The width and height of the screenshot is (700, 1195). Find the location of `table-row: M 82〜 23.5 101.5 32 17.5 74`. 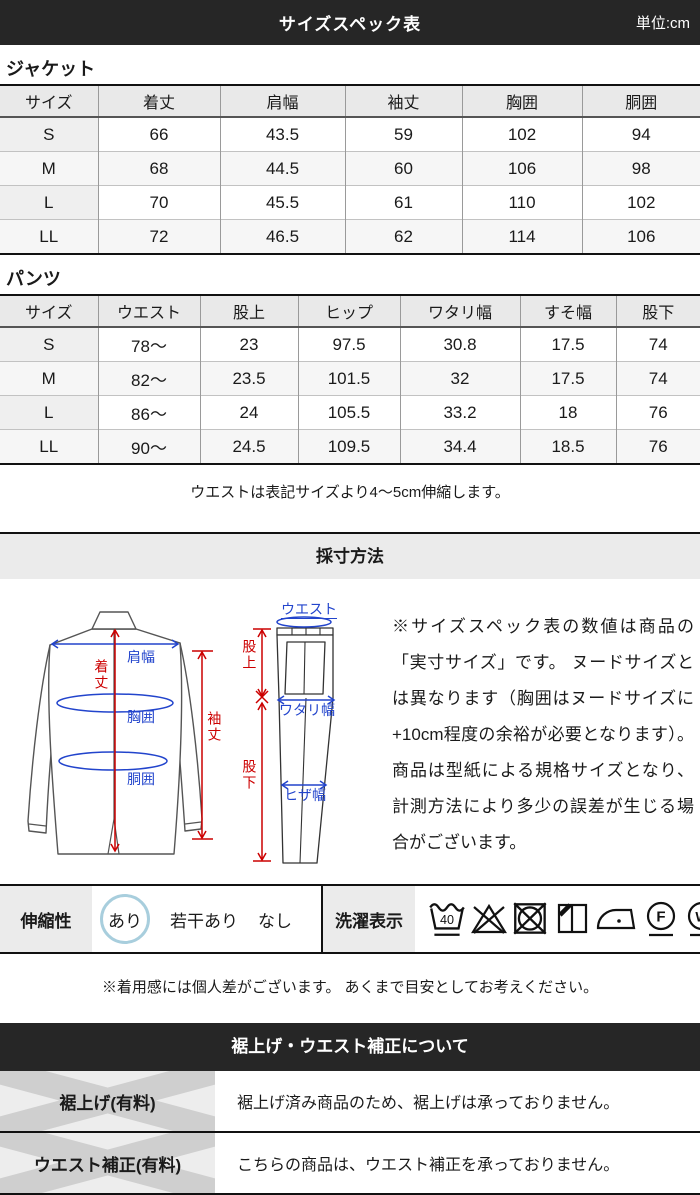

table-row: M 82〜 23.5 101.5 32 17.5 74 is located at coordinates (350, 378).